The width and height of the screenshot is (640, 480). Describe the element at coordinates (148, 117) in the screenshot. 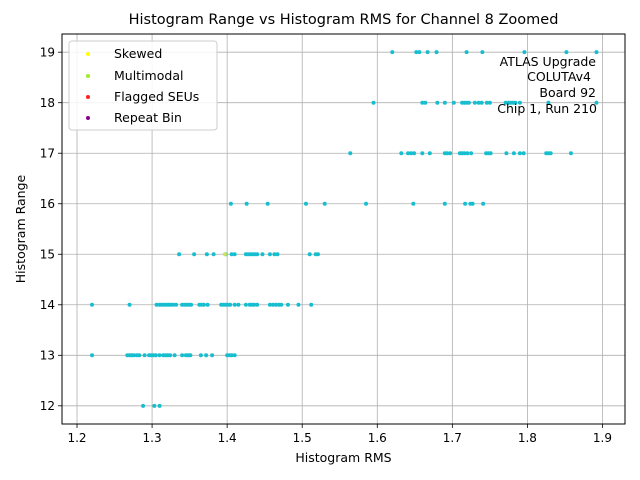

I see `legend-label-repeat-bin: Repeat Bin` at that location.